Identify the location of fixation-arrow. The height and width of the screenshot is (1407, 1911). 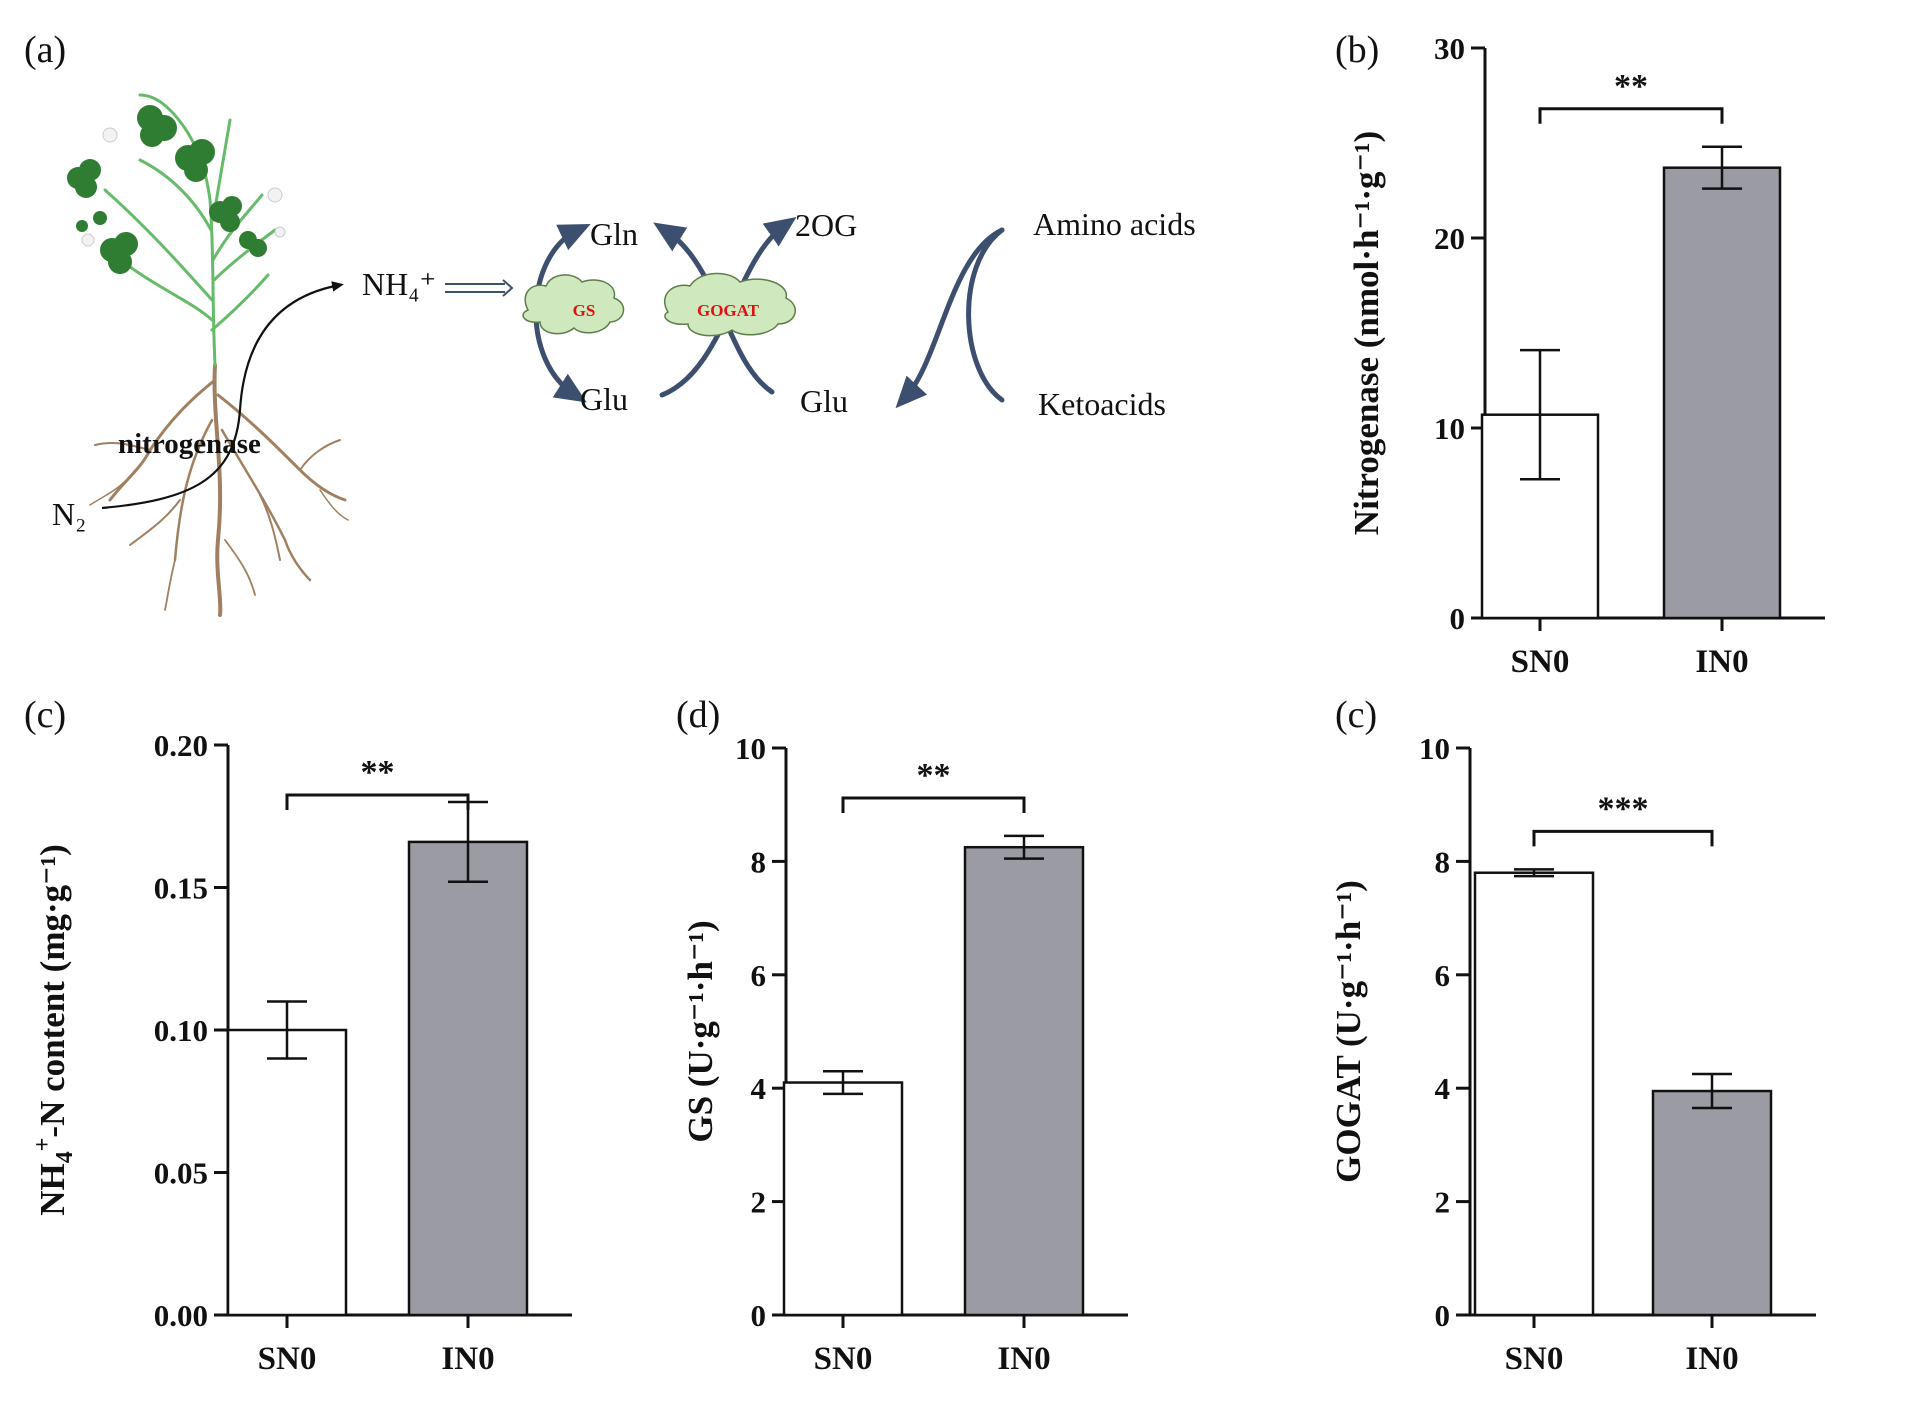
(222, 395).